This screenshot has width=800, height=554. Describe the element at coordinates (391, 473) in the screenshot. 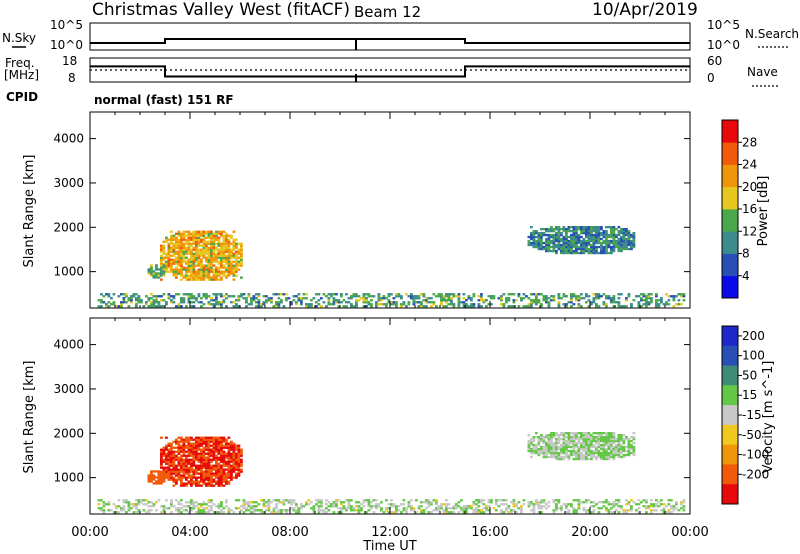

I see `velocity-echo-cells` at that location.